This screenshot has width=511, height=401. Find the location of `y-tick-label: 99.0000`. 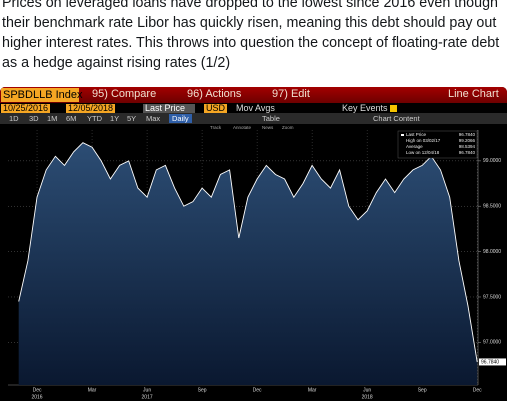

y-tick-label: 99.0000 is located at coordinates (492, 161).